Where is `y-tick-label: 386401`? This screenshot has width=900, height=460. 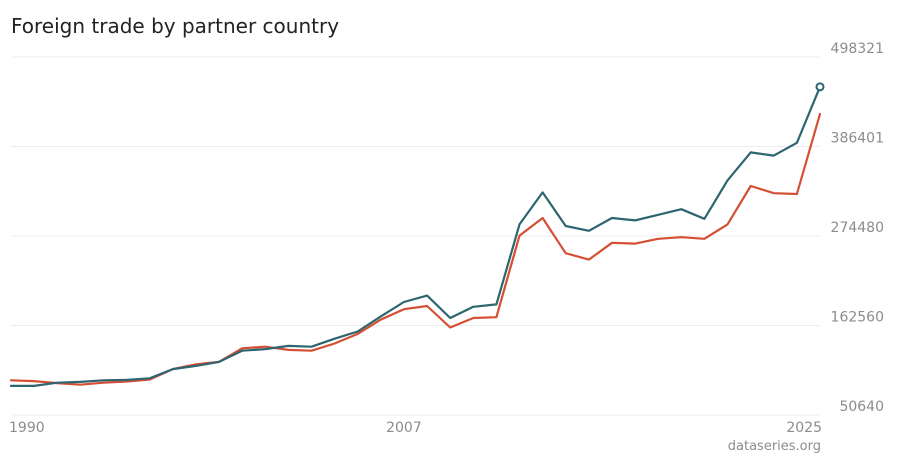 y-tick-label: 386401 is located at coordinates (857, 138).